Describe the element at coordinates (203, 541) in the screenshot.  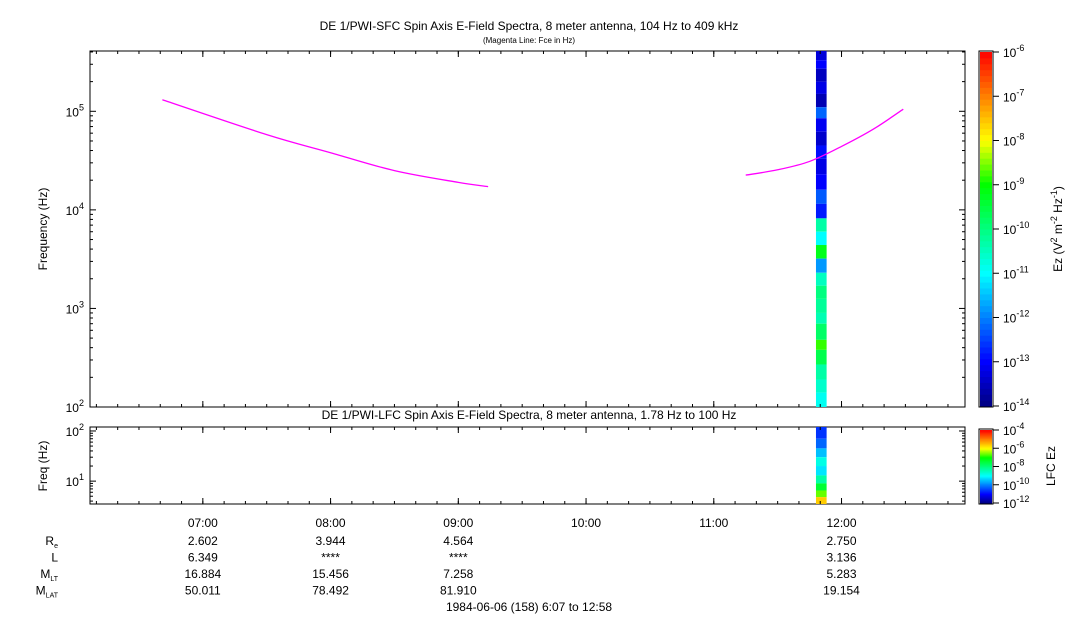
I see `ephemeris-value: 2.602` at that location.